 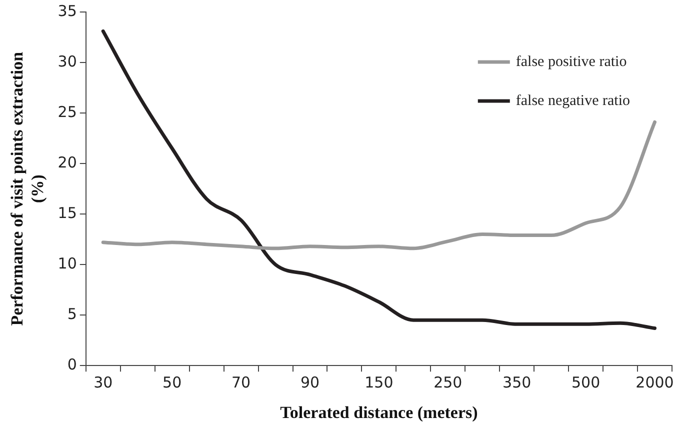 What do you see at coordinates (379, 412) in the screenshot?
I see `x-axis-title: Tolerated distance (meters)` at bounding box center [379, 412].